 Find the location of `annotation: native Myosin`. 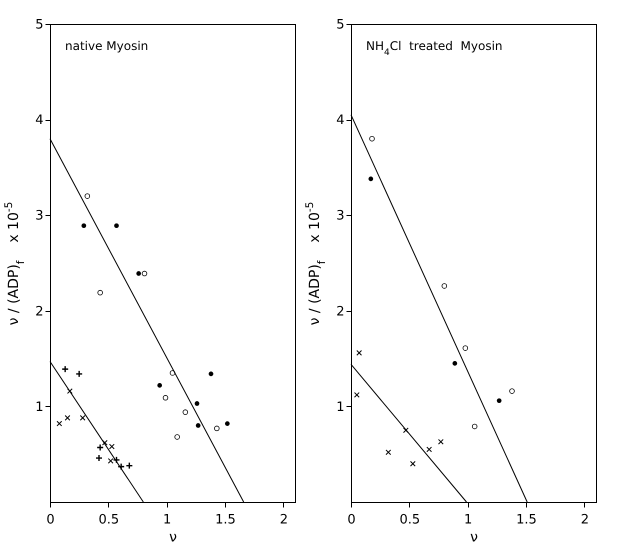

annotation: native Myosin is located at coordinates (106, 46).